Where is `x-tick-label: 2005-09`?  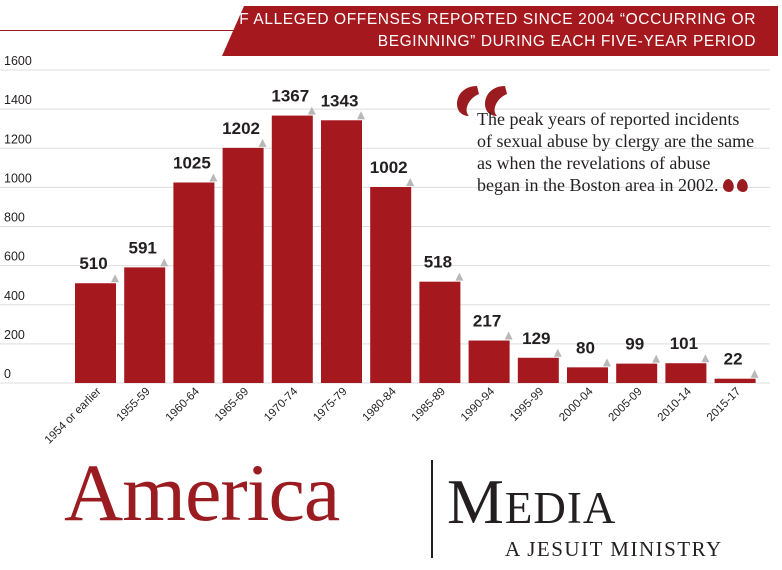
x-tick-label: 2005-09 is located at coordinates (625, 405).